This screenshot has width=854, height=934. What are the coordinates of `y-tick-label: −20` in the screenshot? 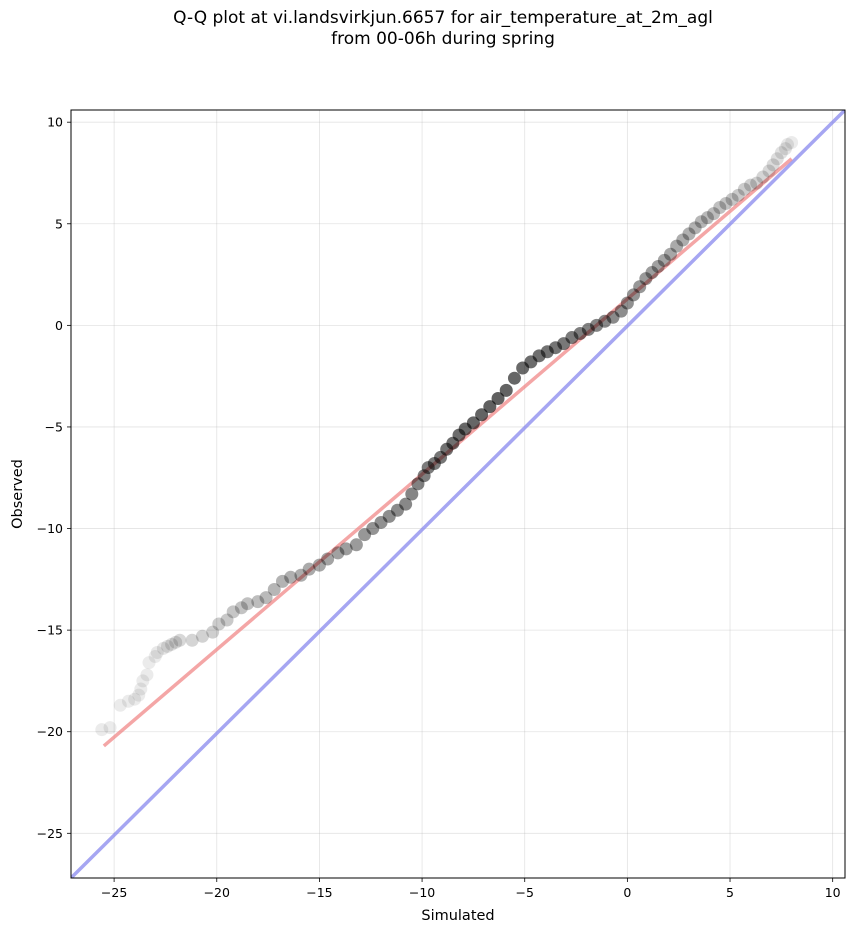 It's located at (50, 731).